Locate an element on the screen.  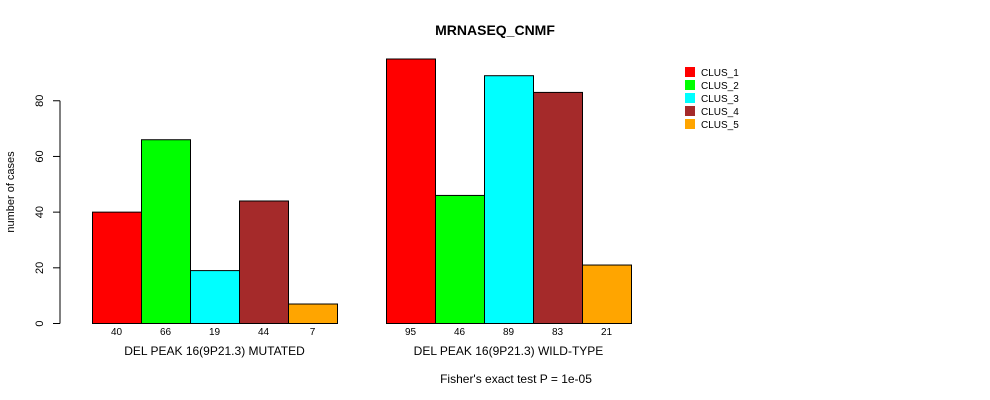
bar-value-label: 89 is located at coordinates (509, 332).